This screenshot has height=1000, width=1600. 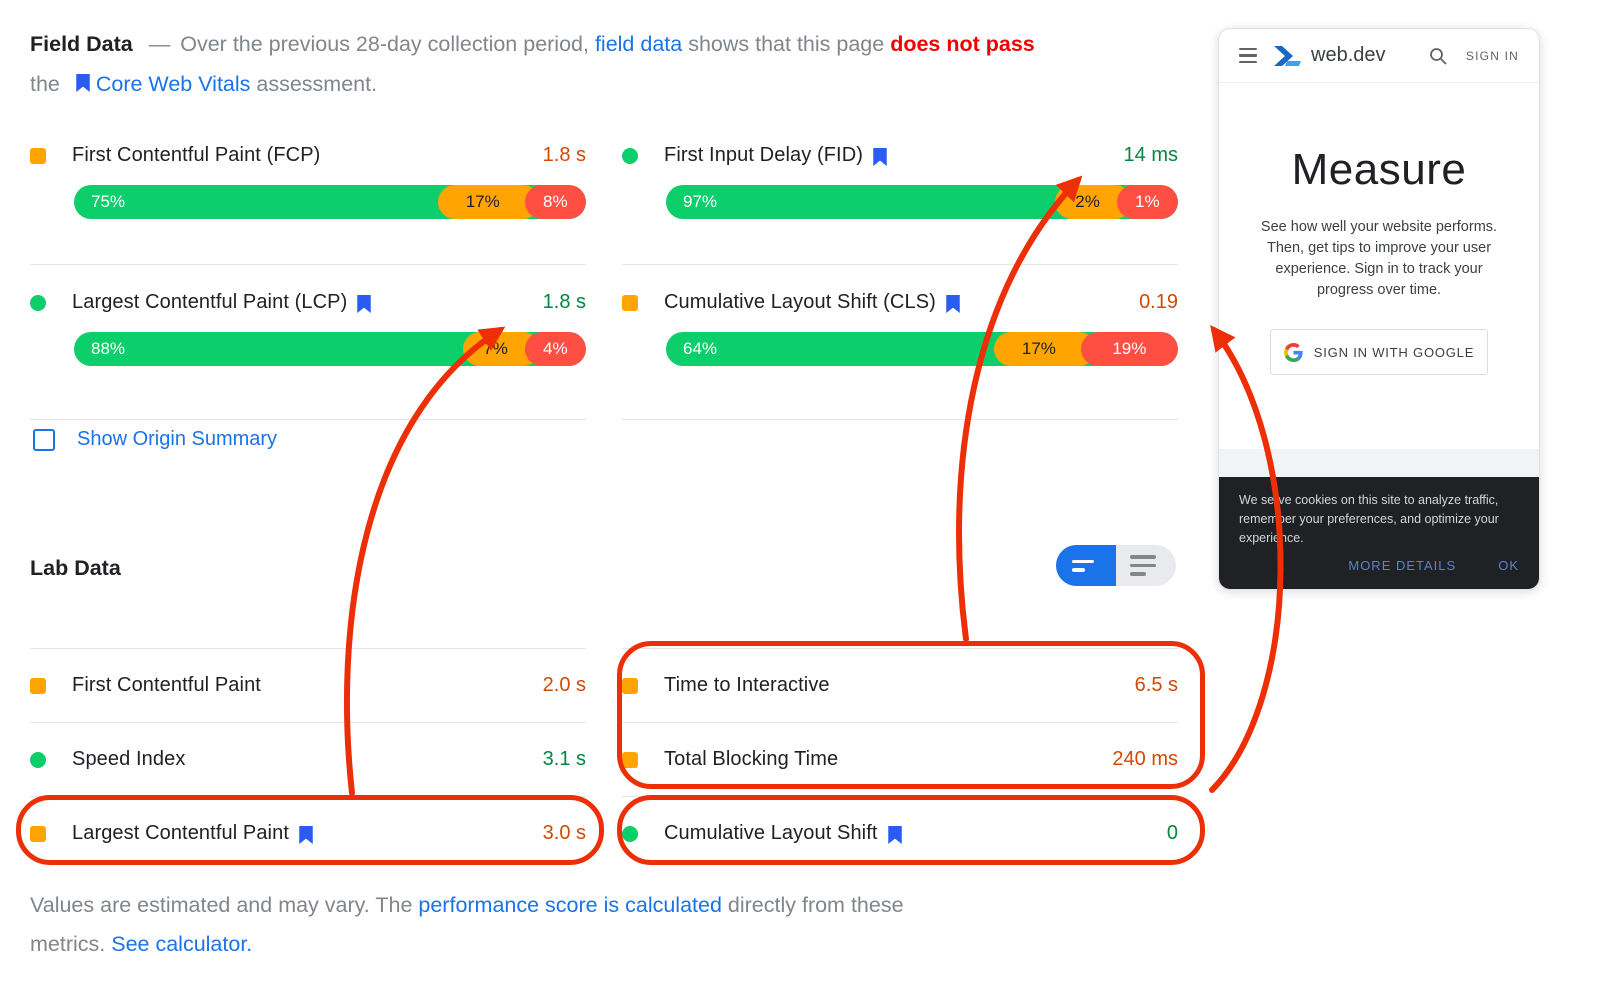 I want to click on hamburger-icon, so click(x=1248, y=55).